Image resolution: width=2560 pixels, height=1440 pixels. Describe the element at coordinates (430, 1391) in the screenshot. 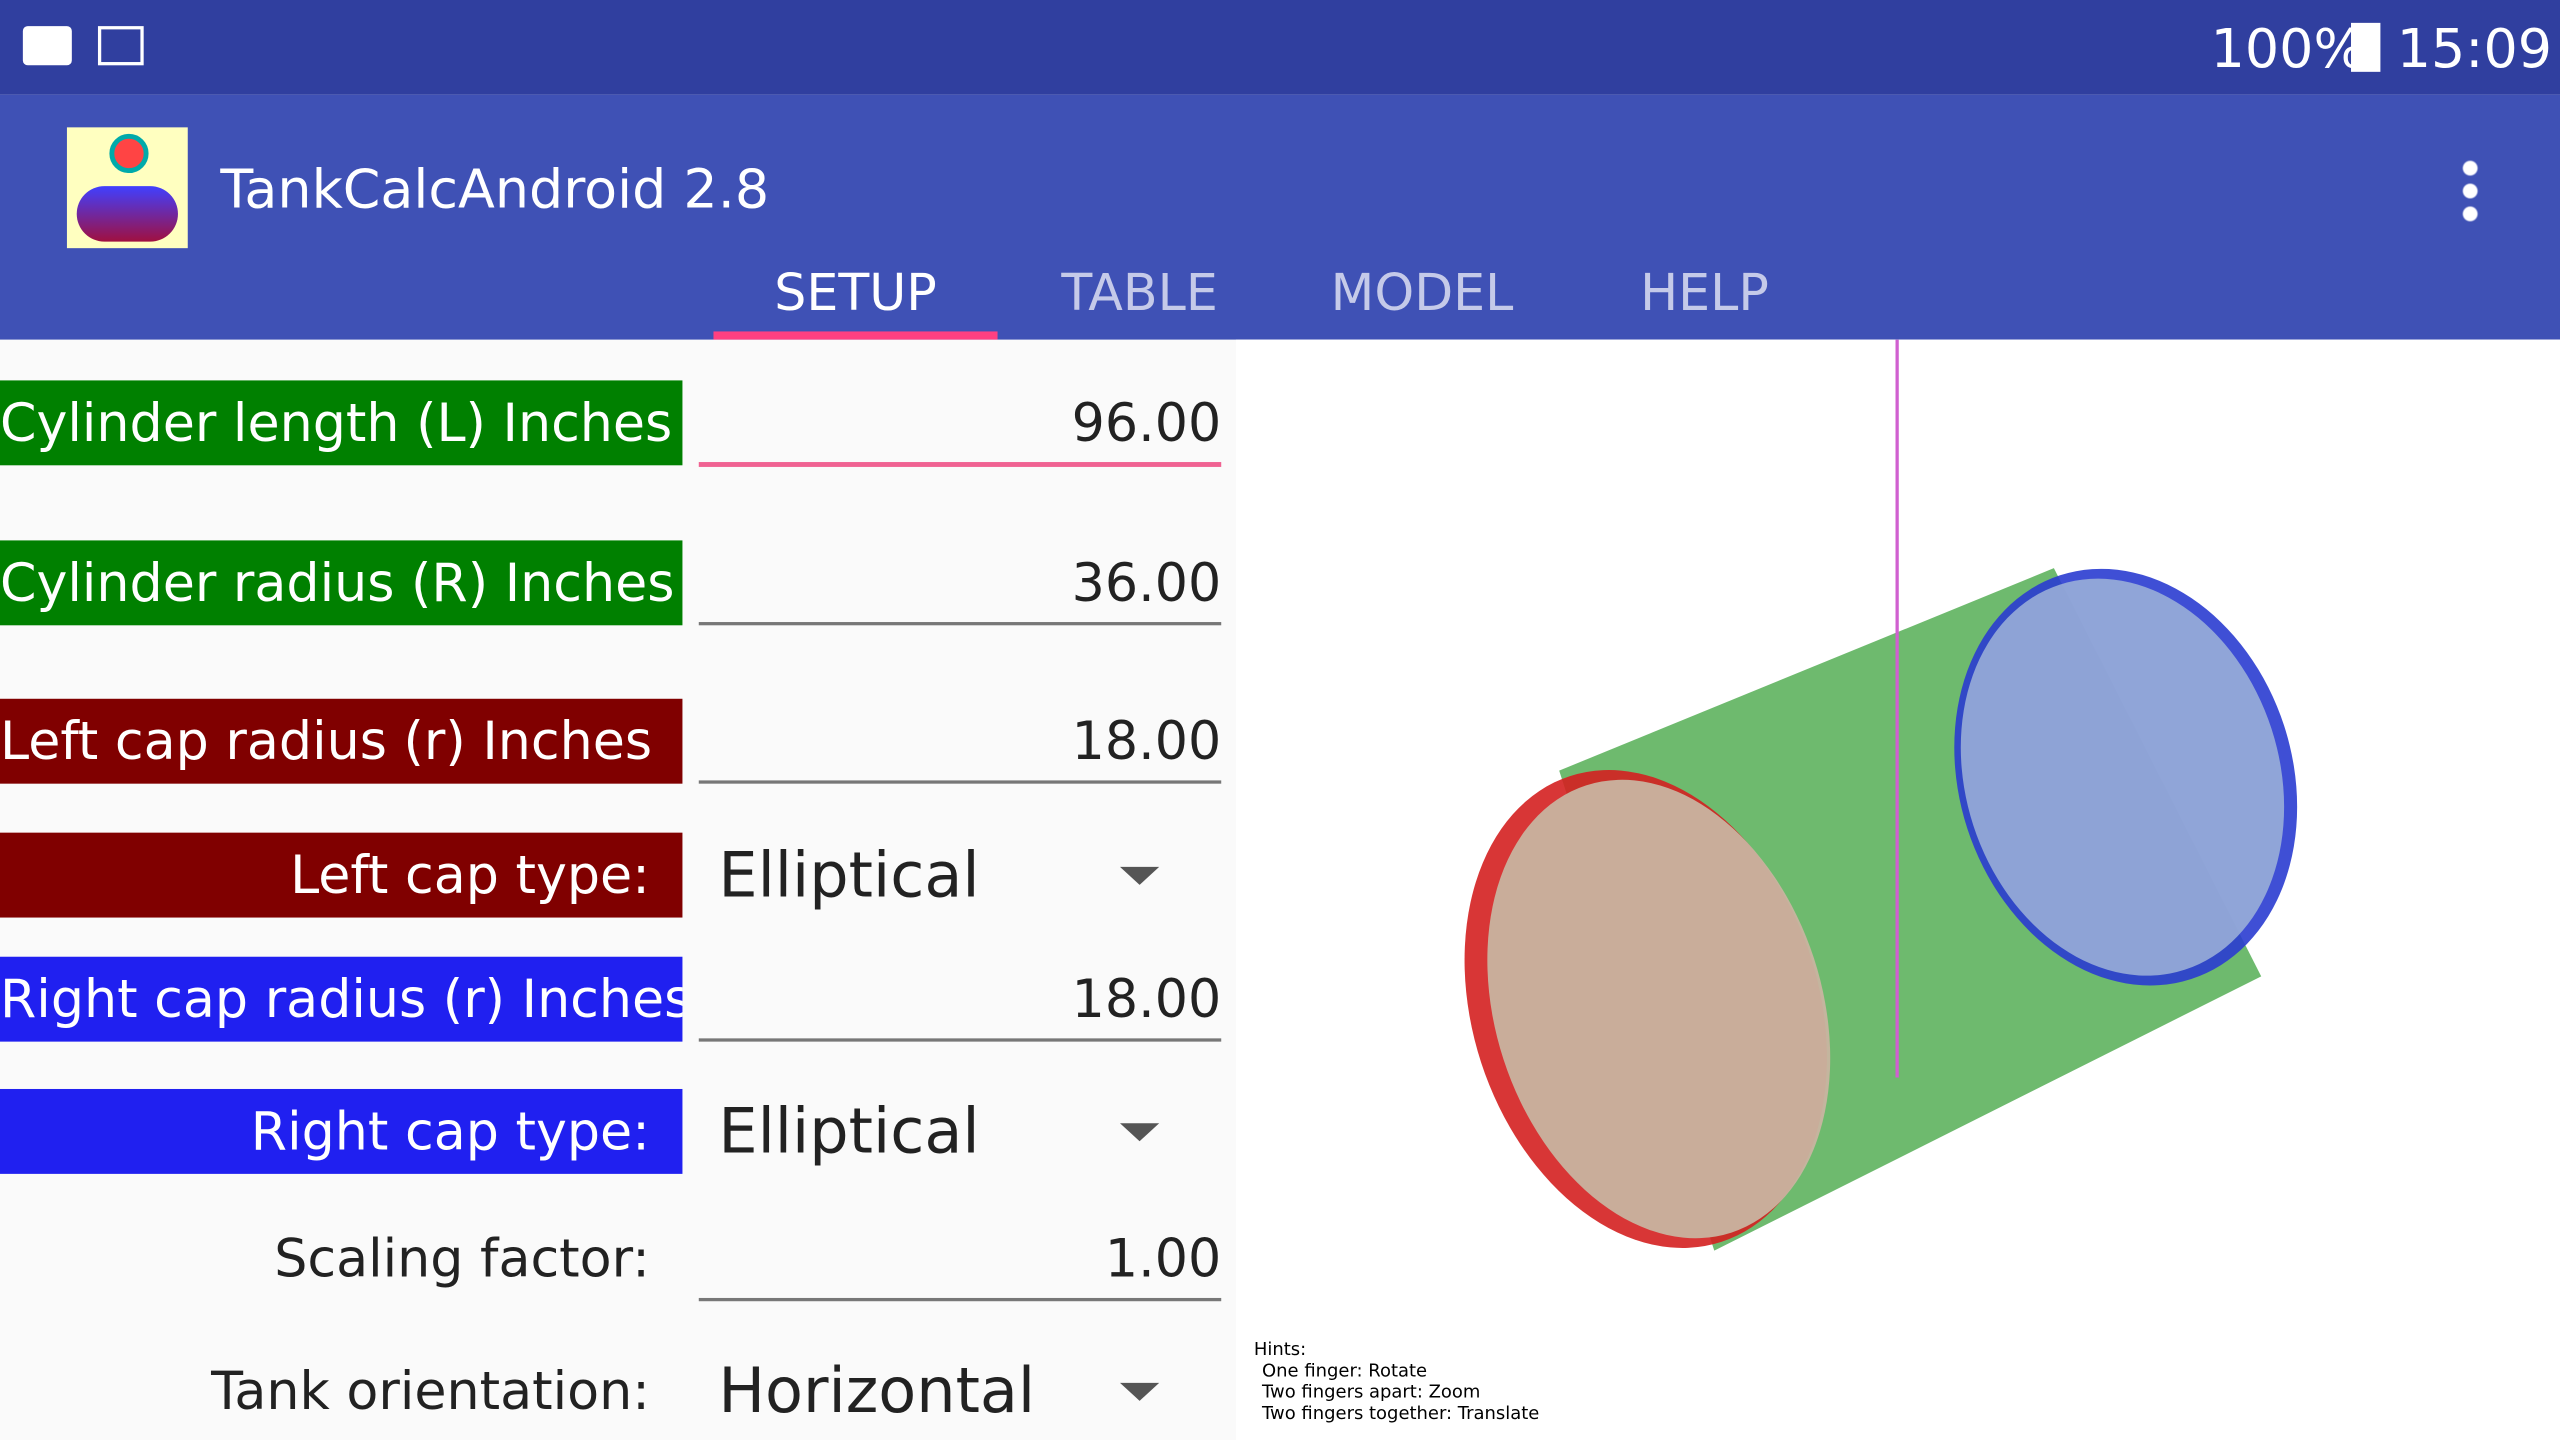

I see `field-label: Tank orientation:` at that location.